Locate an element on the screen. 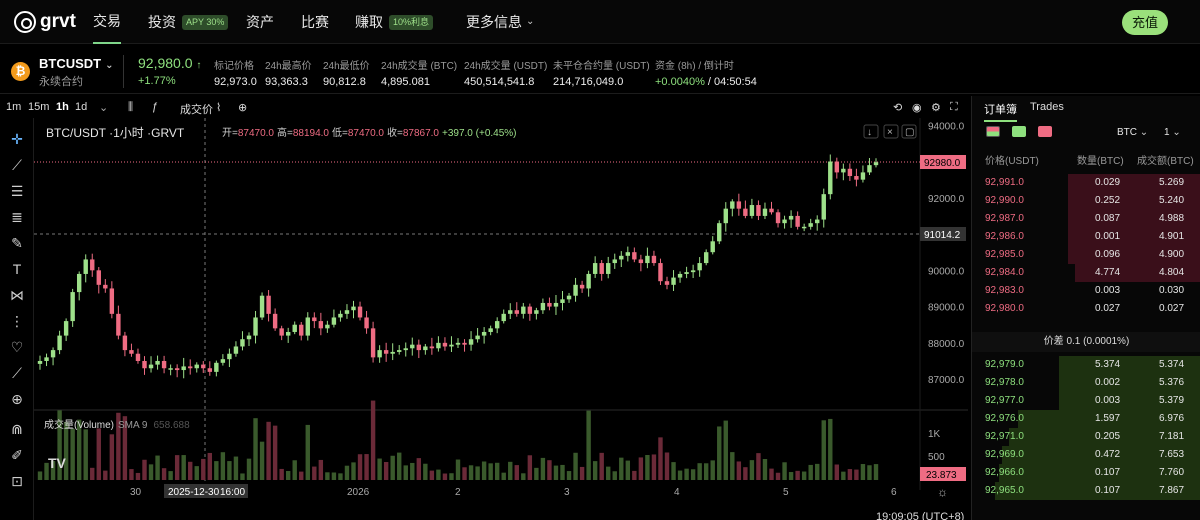 The height and width of the screenshot is (520, 1200). nav-earn: 赚取 10%利息 is located at coordinates (394, 22).